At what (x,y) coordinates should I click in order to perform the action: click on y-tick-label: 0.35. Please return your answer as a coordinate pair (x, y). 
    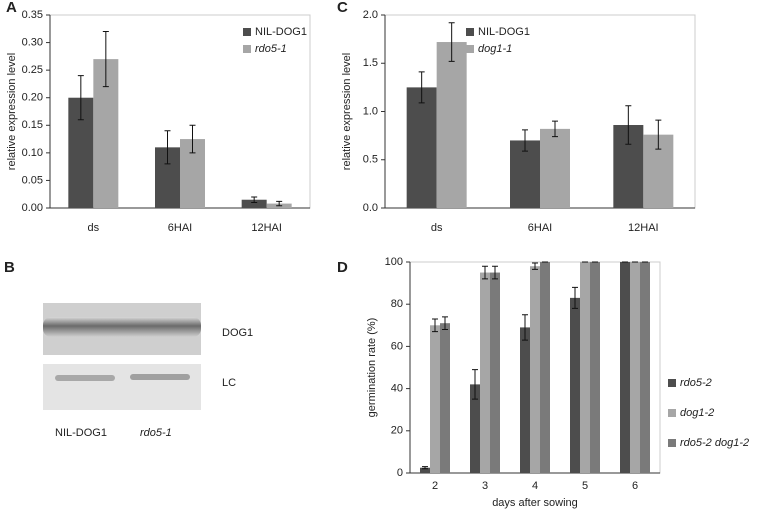
    Looking at the image, I should click on (32, 15).